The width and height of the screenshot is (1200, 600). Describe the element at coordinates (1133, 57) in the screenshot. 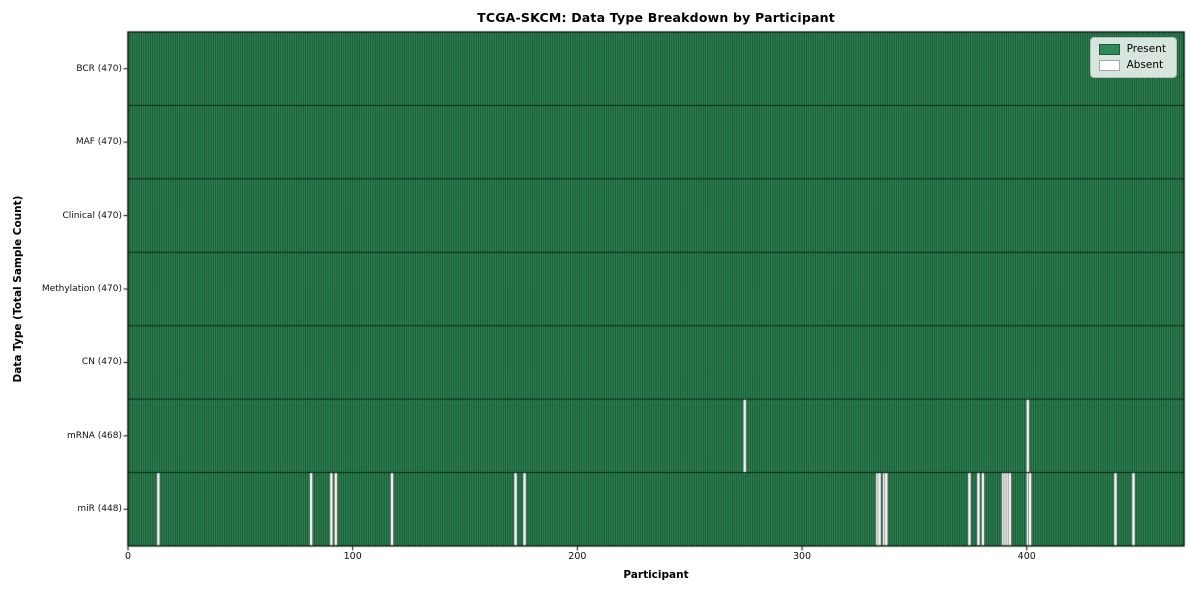

I see `legend: Present Absent` at that location.